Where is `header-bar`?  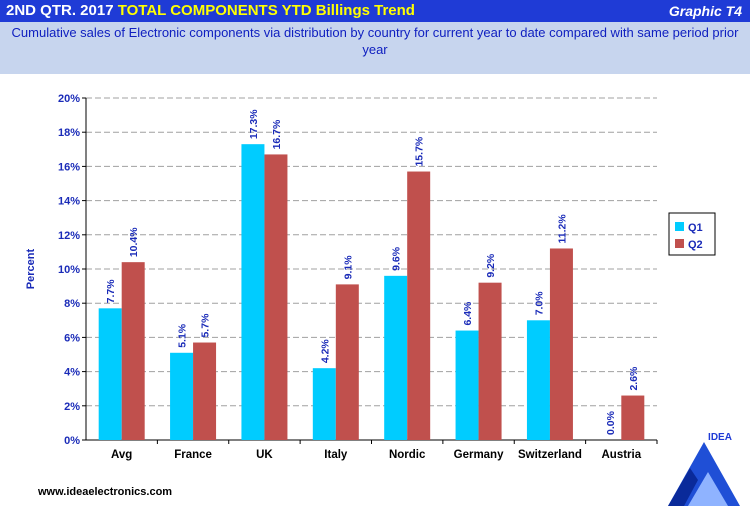
header-bar is located at coordinates (375, 11).